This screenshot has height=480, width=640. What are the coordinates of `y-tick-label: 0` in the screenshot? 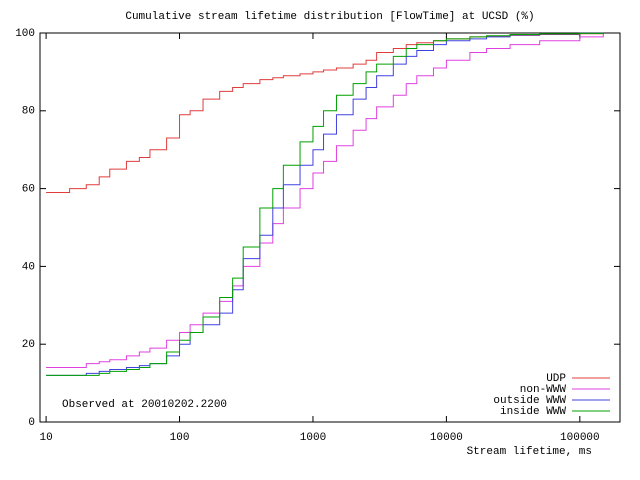 It's located at (31, 423).